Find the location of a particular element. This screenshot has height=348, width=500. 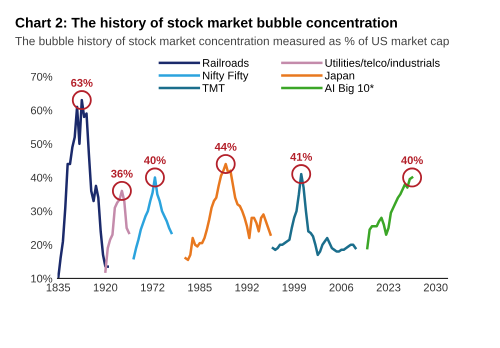

x-tick-label: 1835 is located at coordinates (58, 288).